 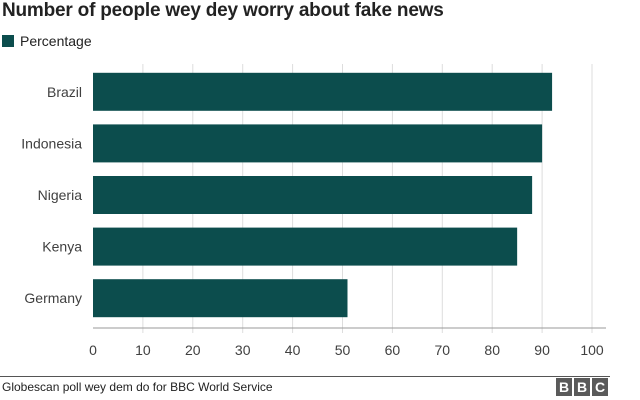 What do you see at coordinates (305, 246) in the screenshot?
I see `bar-kenya` at bounding box center [305, 246].